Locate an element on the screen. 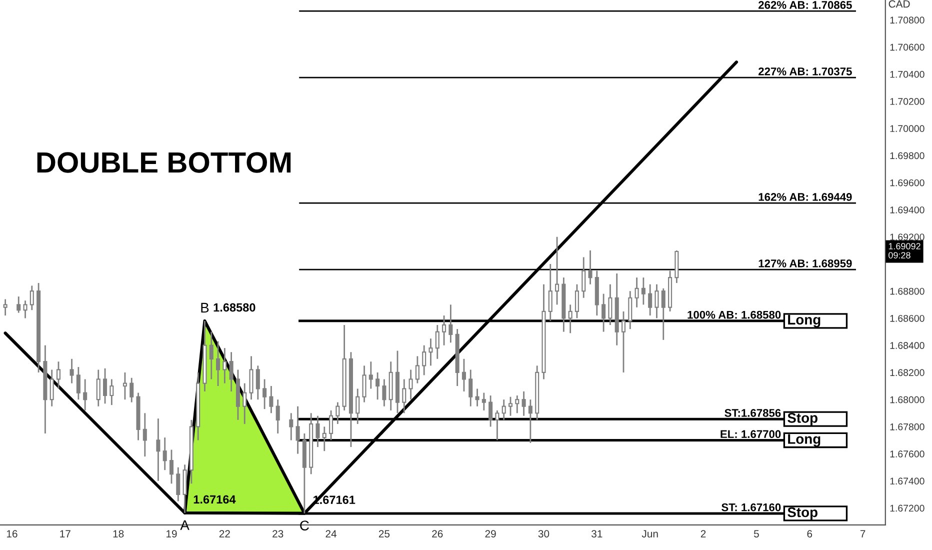 This screenshot has height=550, width=932. y-tick-label: 1.67800 is located at coordinates (907, 426).